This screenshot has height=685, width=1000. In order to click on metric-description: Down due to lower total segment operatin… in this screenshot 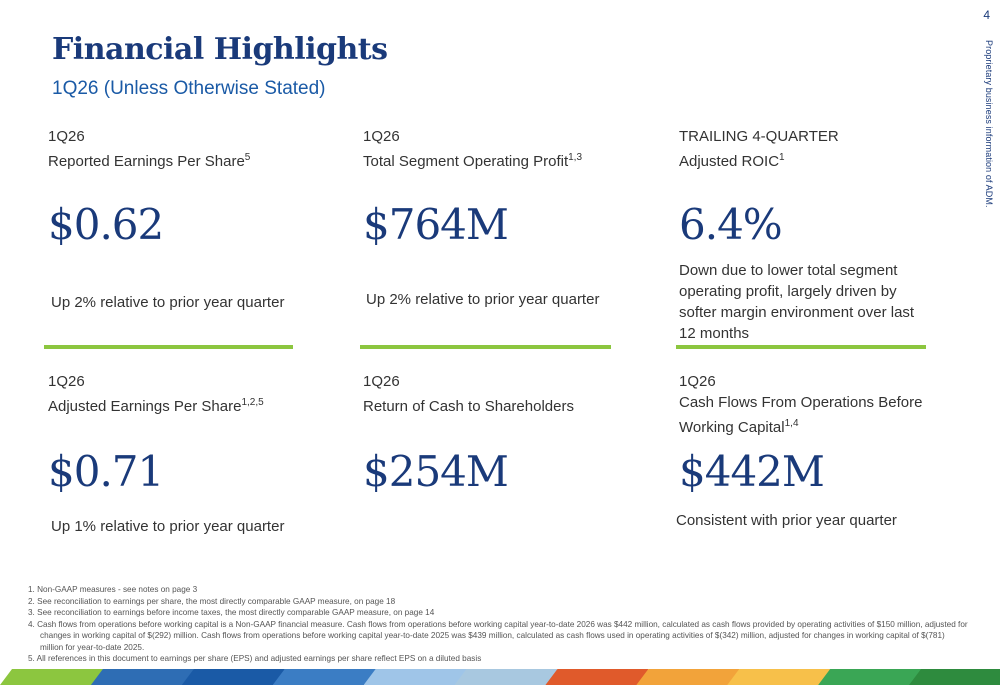, I will do `click(797, 302)`.